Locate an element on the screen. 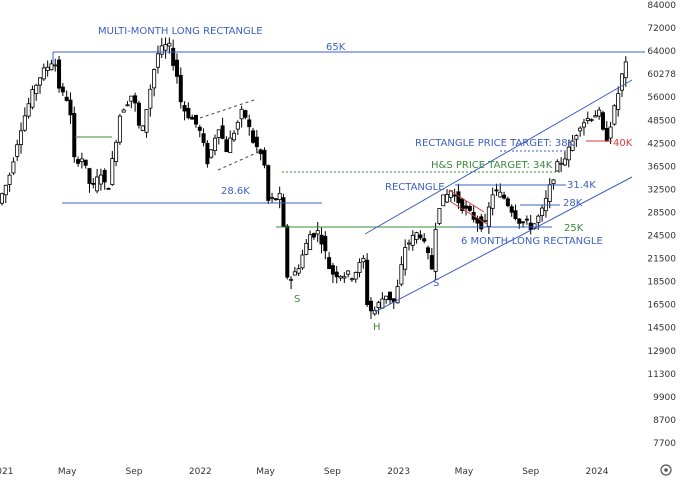  y-tick-label: 36500 is located at coordinates (661, 167).